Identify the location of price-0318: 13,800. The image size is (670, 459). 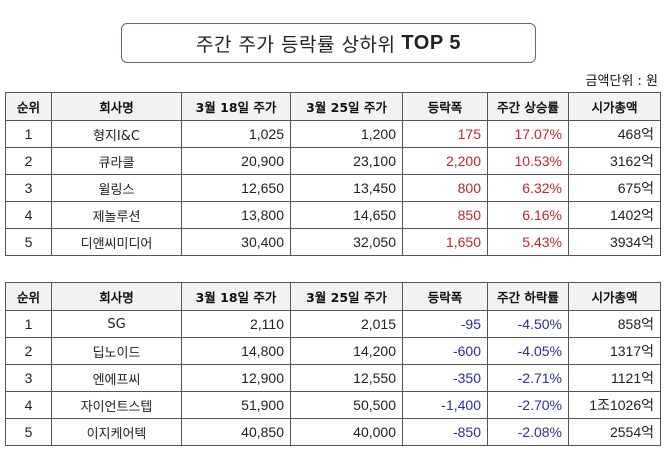
(236, 215).